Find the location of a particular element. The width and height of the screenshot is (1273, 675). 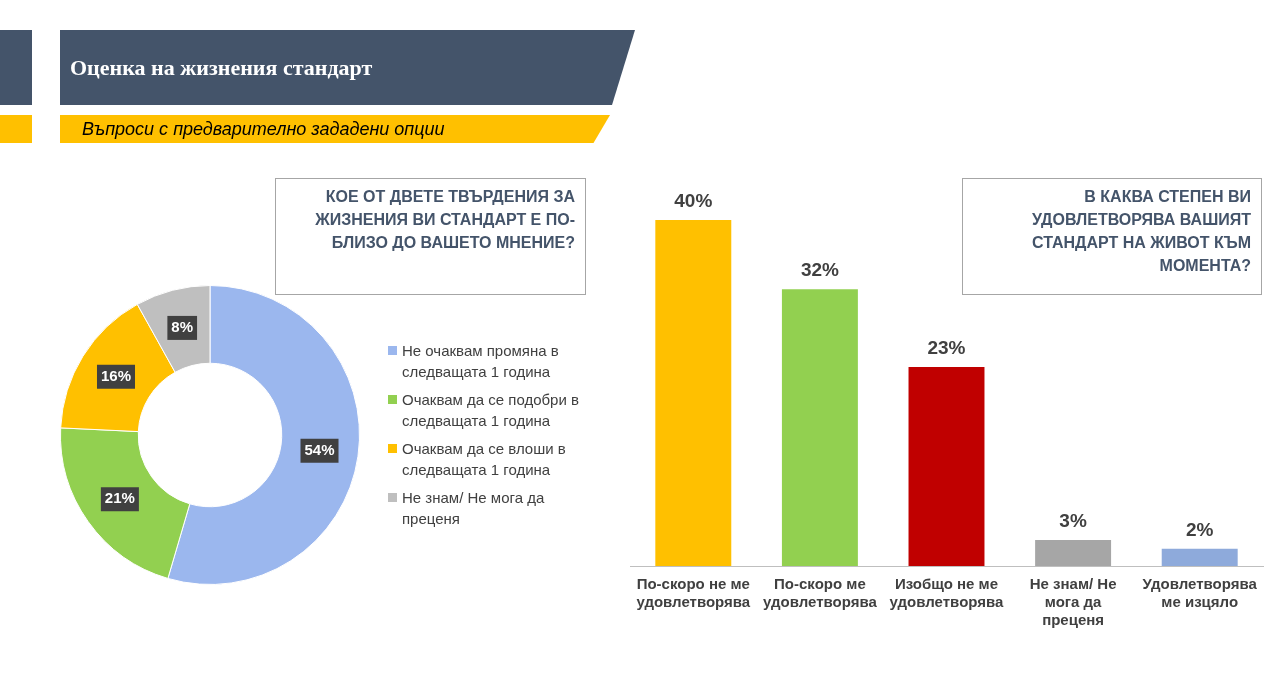

data-label: 23% is located at coordinates (946, 348).